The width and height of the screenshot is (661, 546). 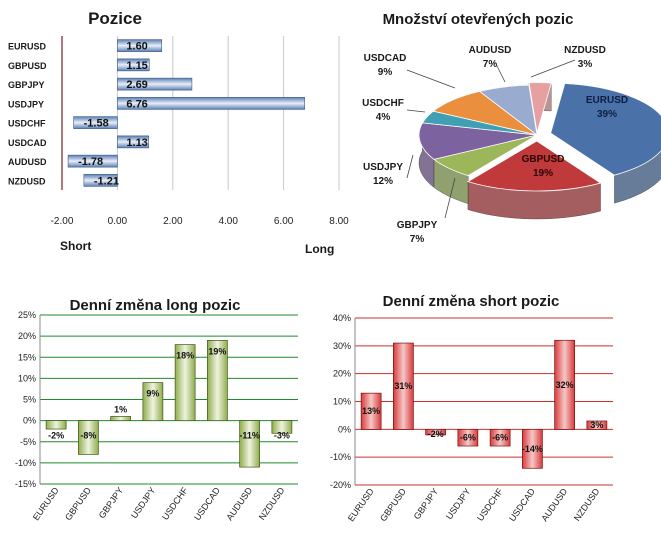 What do you see at coordinates (249, 436) in the screenshot?
I see `bar-value-label: -11%` at bounding box center [249, 436].